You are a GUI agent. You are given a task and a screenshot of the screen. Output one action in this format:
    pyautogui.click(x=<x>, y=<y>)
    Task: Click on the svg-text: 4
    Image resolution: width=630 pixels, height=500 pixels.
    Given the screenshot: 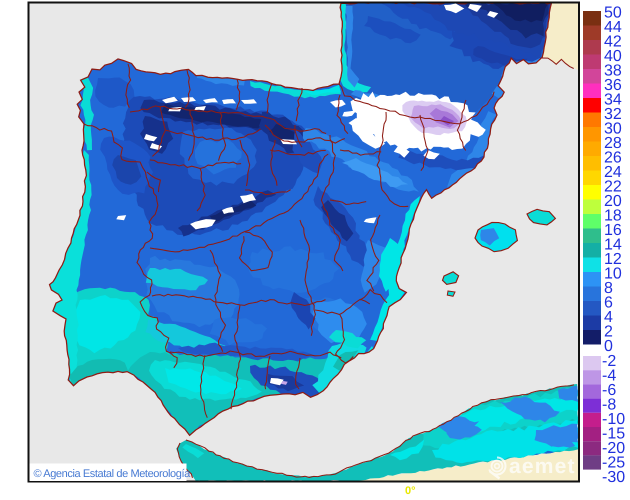 What is the action you would take?
    pyautogui.click(x=608, y=317)
    